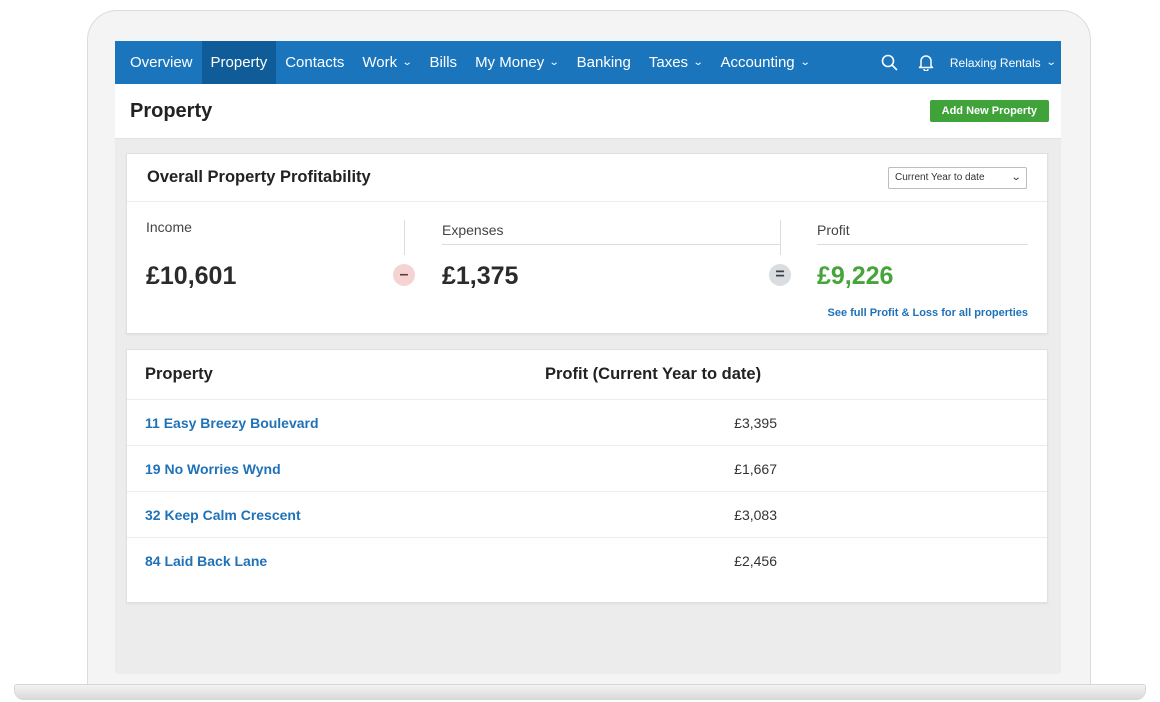 The height and width of the screenshot is (702, 1160). I want to click on search-icon, so click(890, 62).